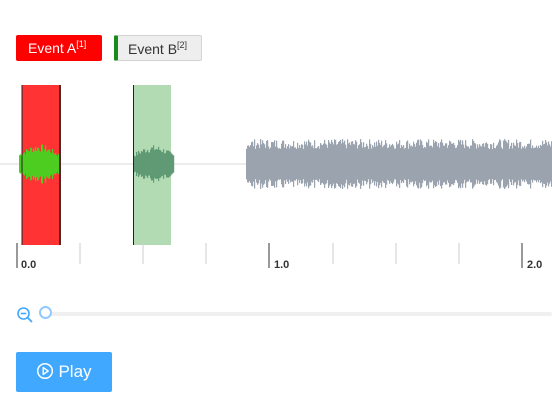  Describe the element at coordinates (158, 48) in the screenshot. I see `event-b-tag: Event B[2]` at that location.